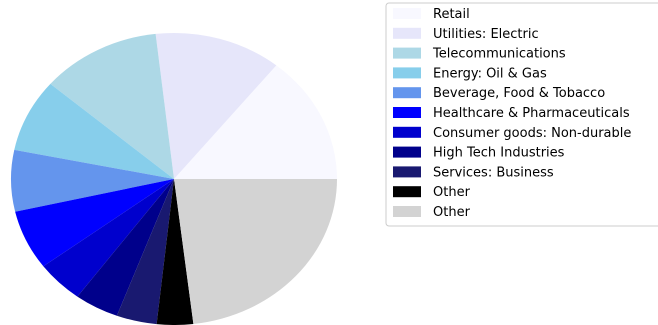 The height and width of the screenshot is (325, 658). Describe the element at coordinates (490, 73) in the screenshot. I see `legend-label-3: Energy: Oil & Gas` at that location.